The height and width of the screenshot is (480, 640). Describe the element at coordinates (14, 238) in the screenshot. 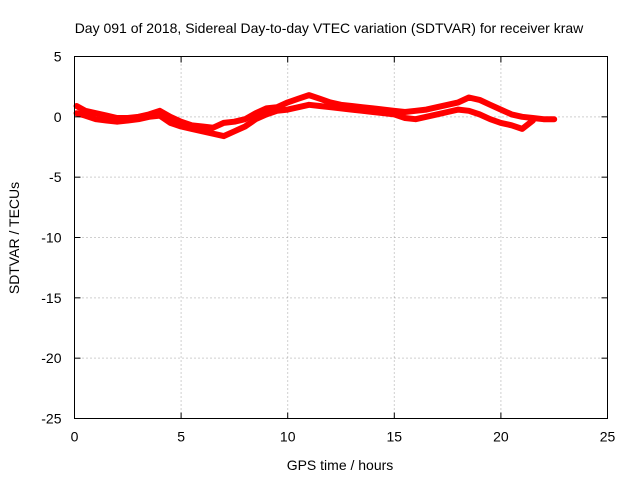

I see `y-axis-title: SDTVAR / TECUs` at that location.